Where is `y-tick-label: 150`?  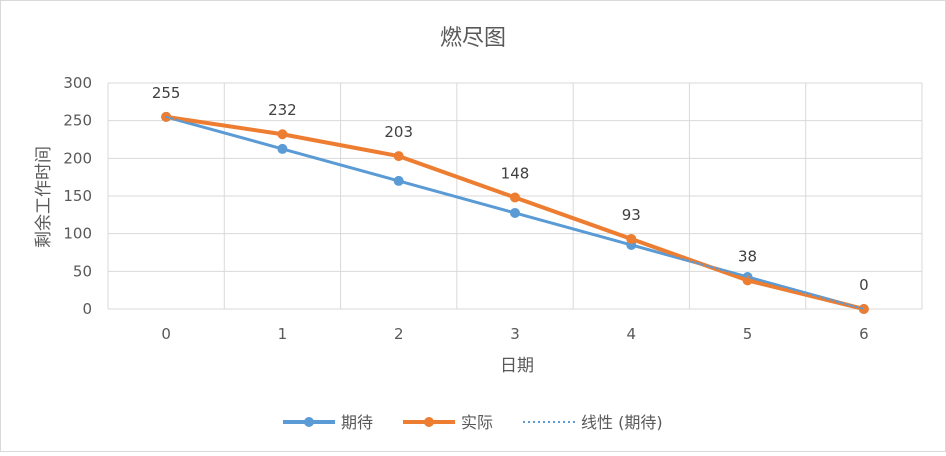
y-tick-label: 150 is located at coordinates (77, 196).